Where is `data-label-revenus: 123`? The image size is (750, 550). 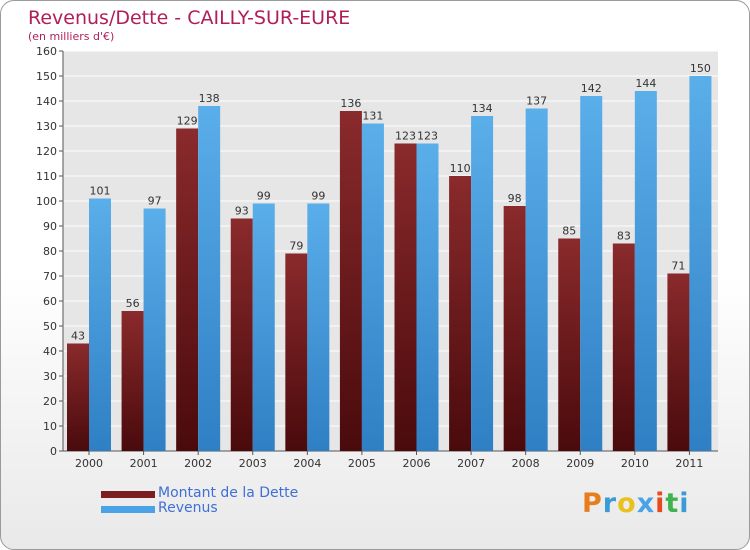 data-label-revenus: 123 is located at coordinates (427, 136).